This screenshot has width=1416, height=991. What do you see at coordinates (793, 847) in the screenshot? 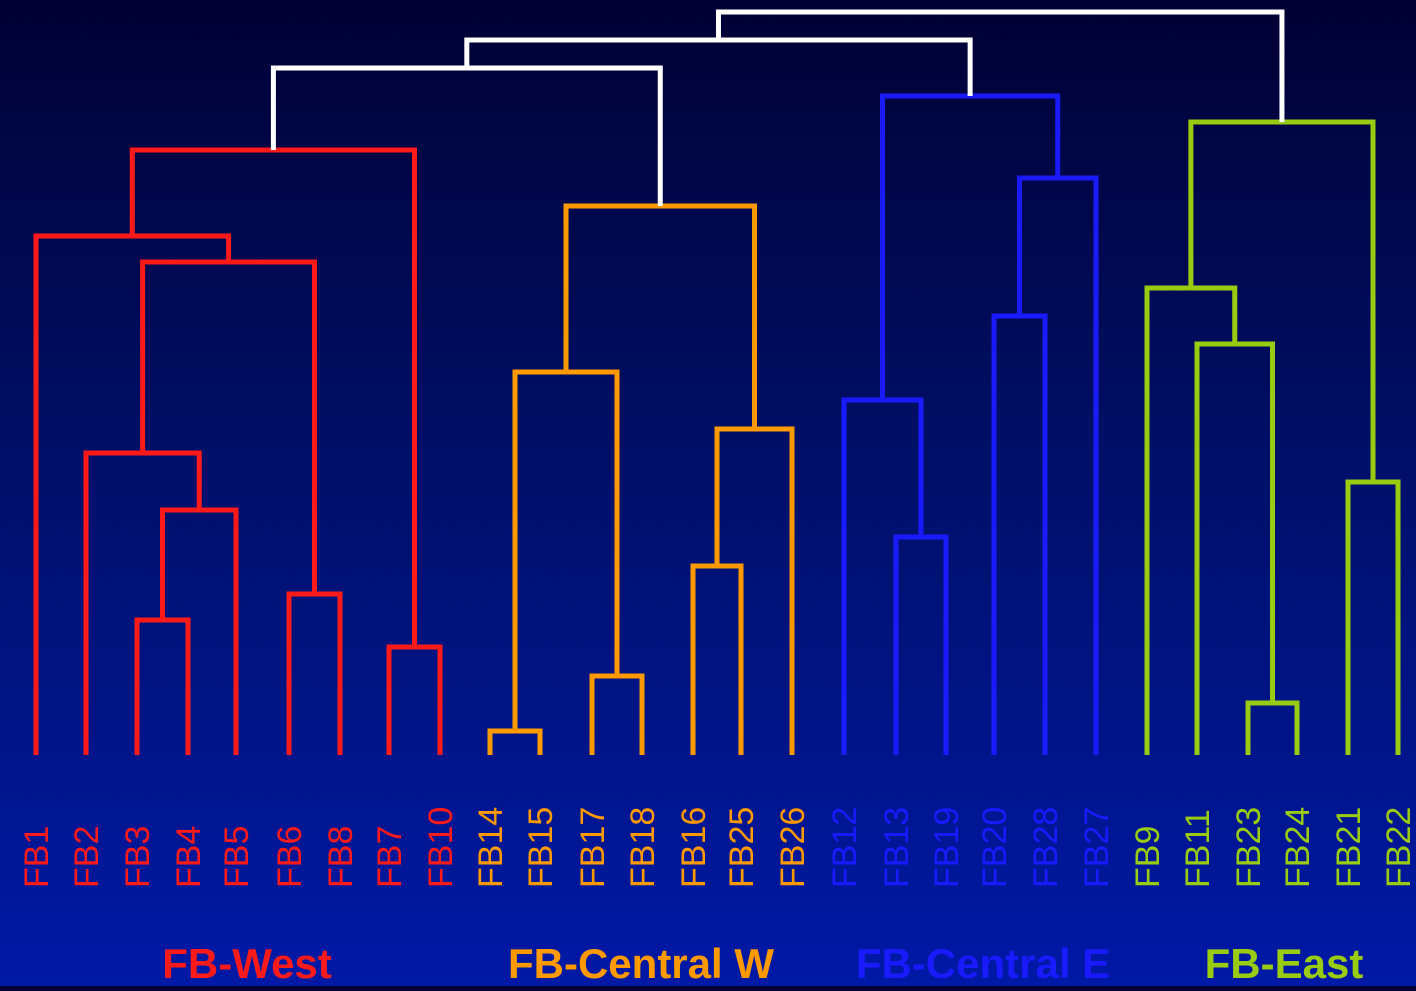
I see `leaf-label: FB26` at bounding box center [793, 847].